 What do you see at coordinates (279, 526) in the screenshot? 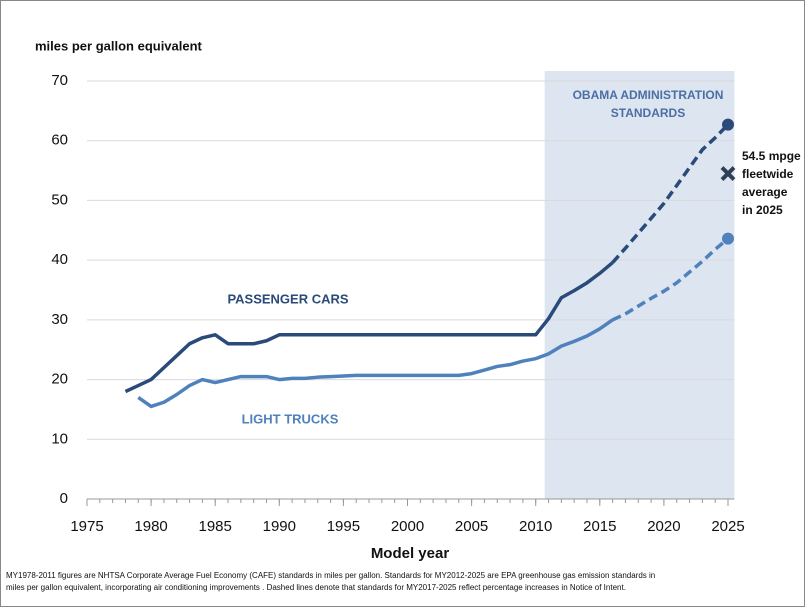
I see `x-tick-label: 1990` at bounding box center [279, 526].